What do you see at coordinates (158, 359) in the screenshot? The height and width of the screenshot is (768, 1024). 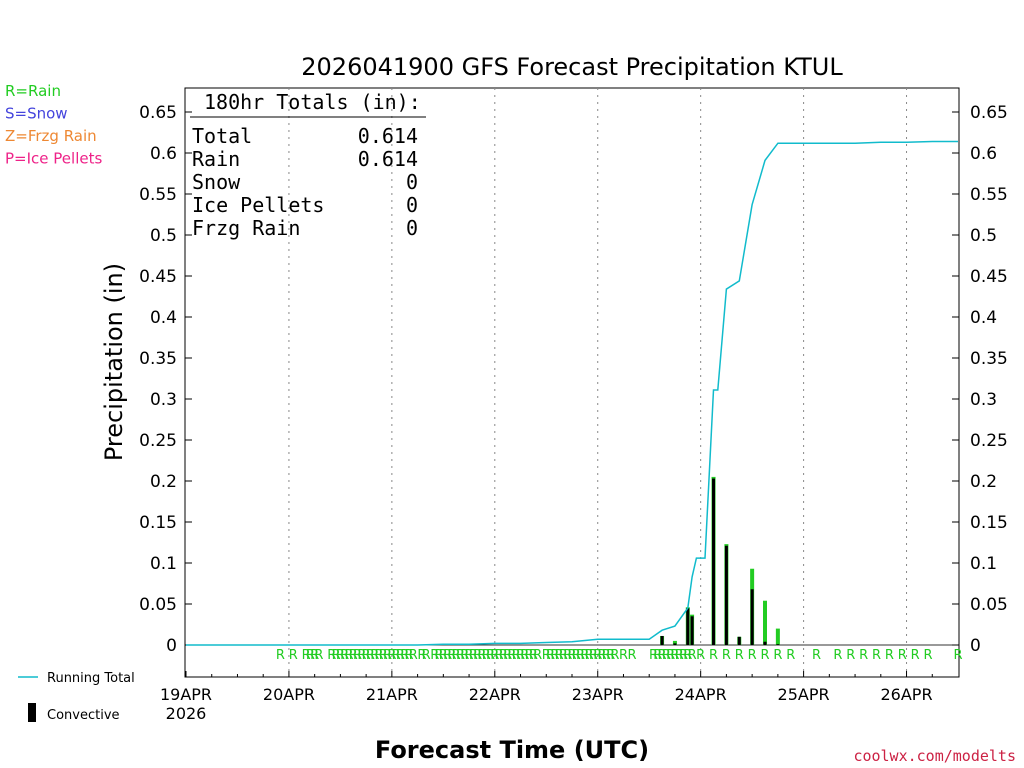 I see `y-tick-label-left: 0.35` at bounding box center [158, 359].